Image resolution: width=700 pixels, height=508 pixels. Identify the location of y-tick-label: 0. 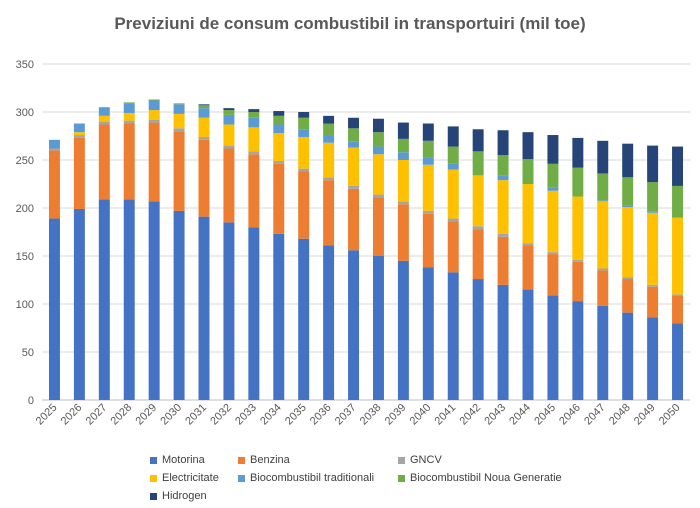
(31, 401).